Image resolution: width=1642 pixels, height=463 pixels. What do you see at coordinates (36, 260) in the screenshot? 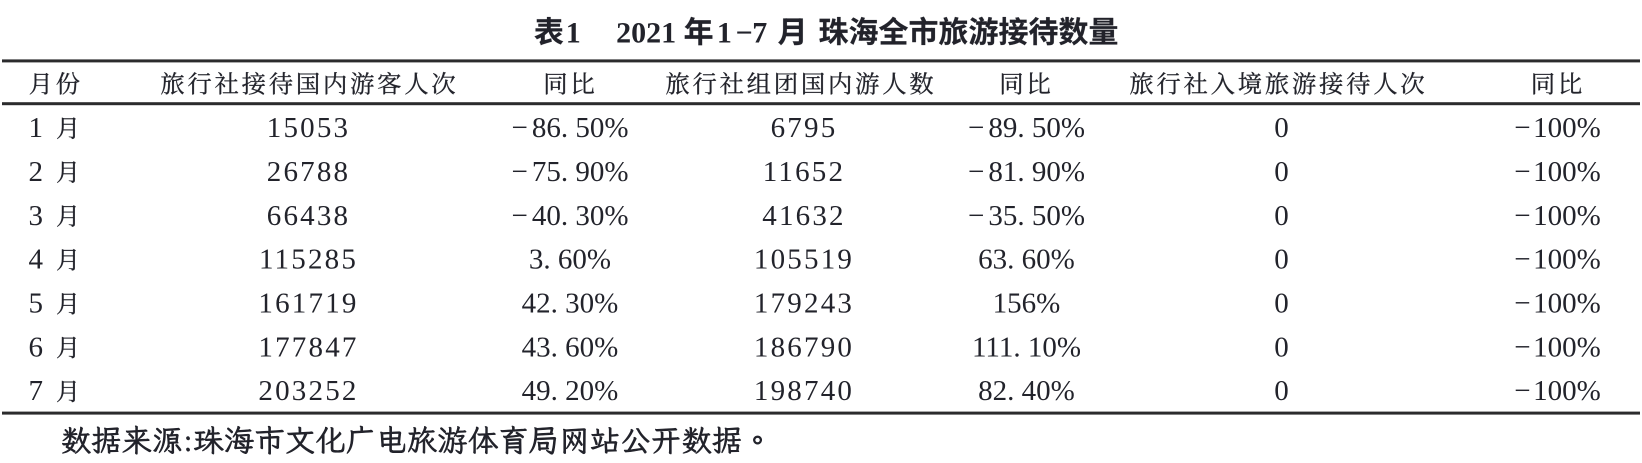
I see `svg-text: 4` at bounding box center [36, 260].